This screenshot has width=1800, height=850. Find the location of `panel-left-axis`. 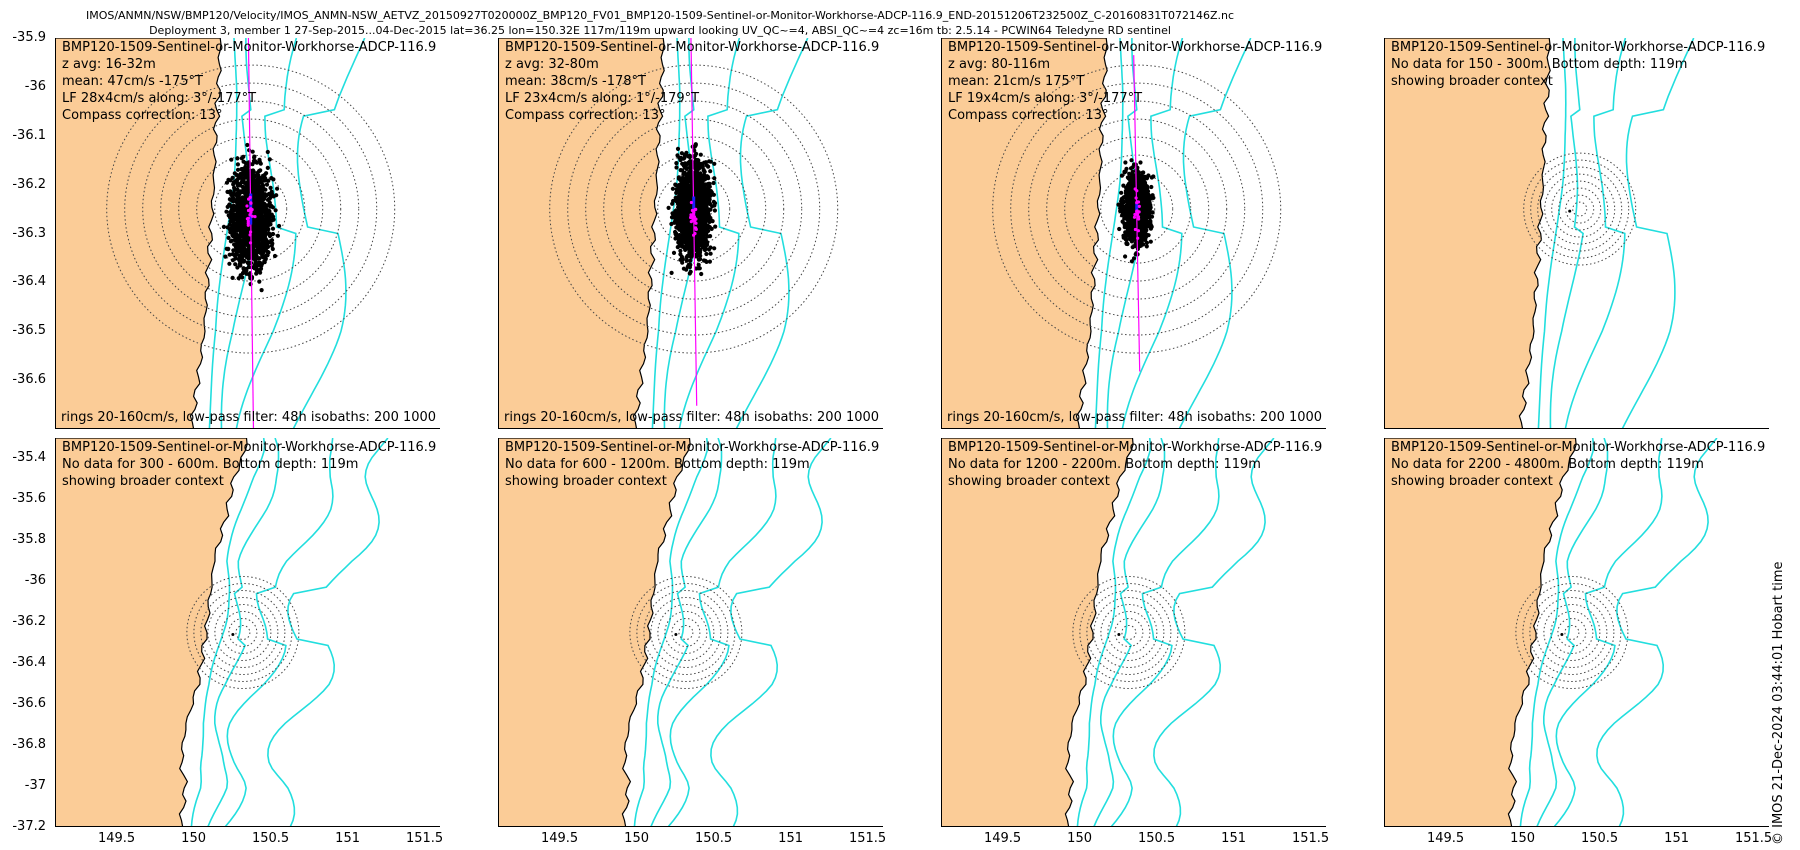

panel-left-axis is located at coordinates (941, 233).